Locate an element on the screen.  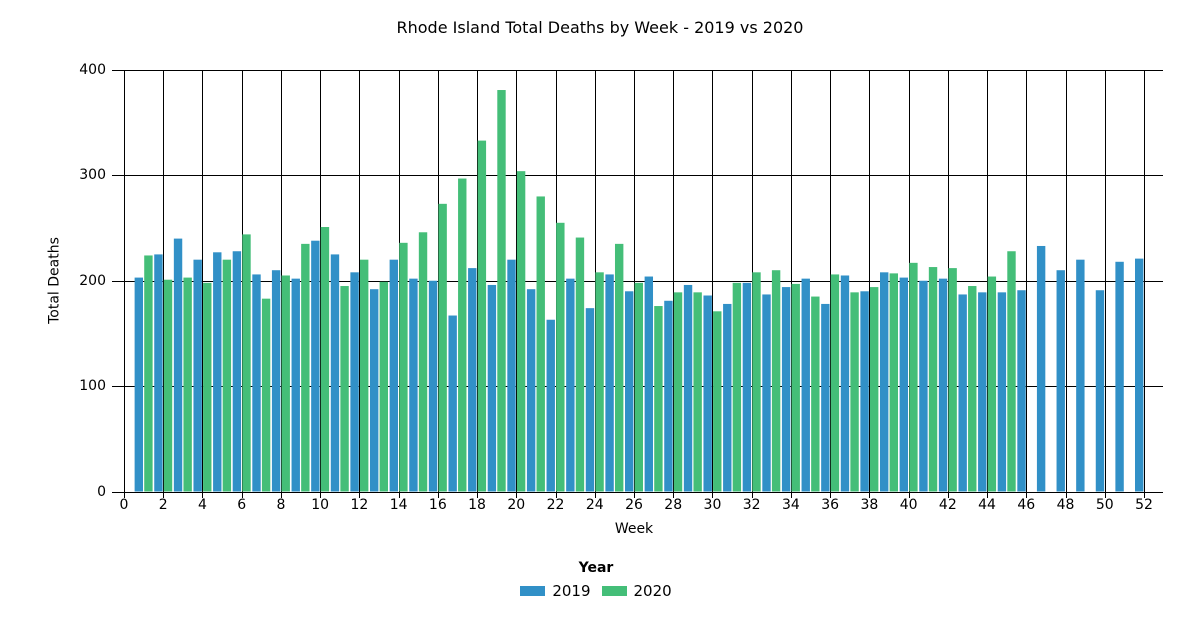
legend-item-2019: 2019 is located at coordinates (555, 591).